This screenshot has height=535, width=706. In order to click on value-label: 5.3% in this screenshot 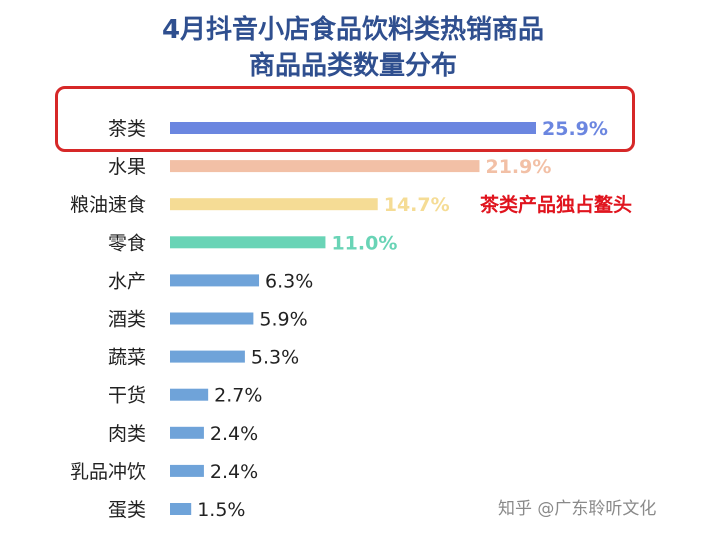, I will do `click(275, 358)`.